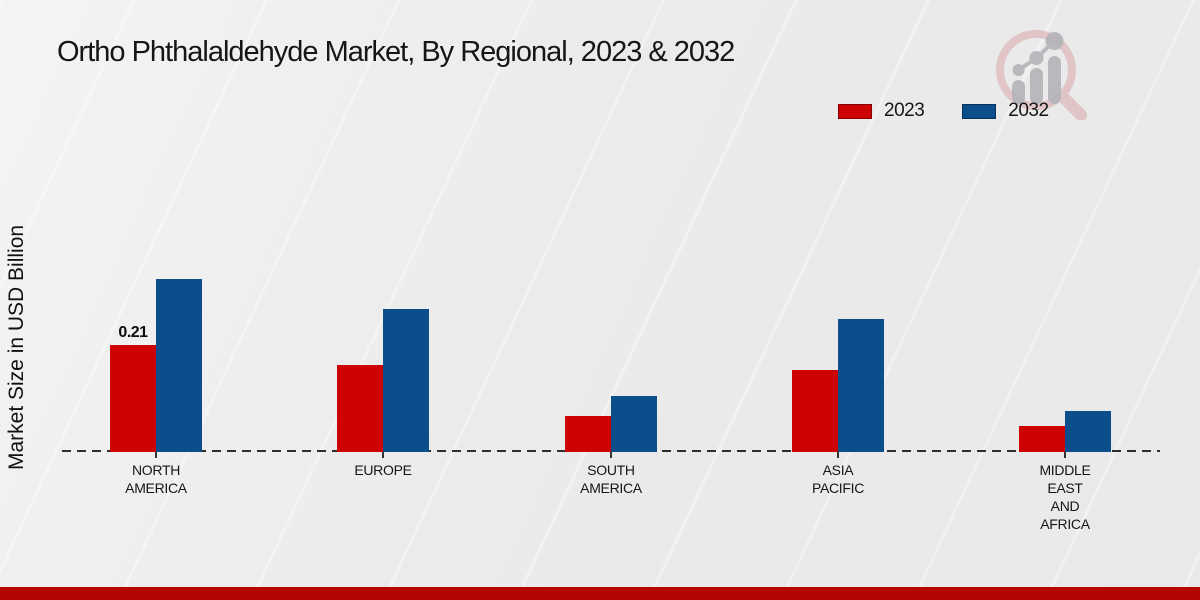  What do you see at coordinates (979, 111) in the screenshot?
I see `legend-swatch-2032` at bounding box center [979, 111].